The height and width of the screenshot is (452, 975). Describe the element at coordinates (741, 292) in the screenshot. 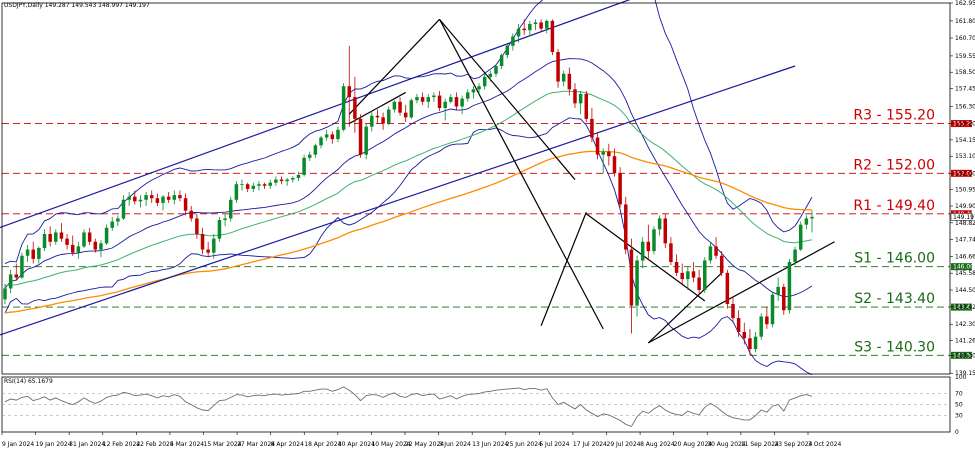

I see `breakout-support-line` at that location.